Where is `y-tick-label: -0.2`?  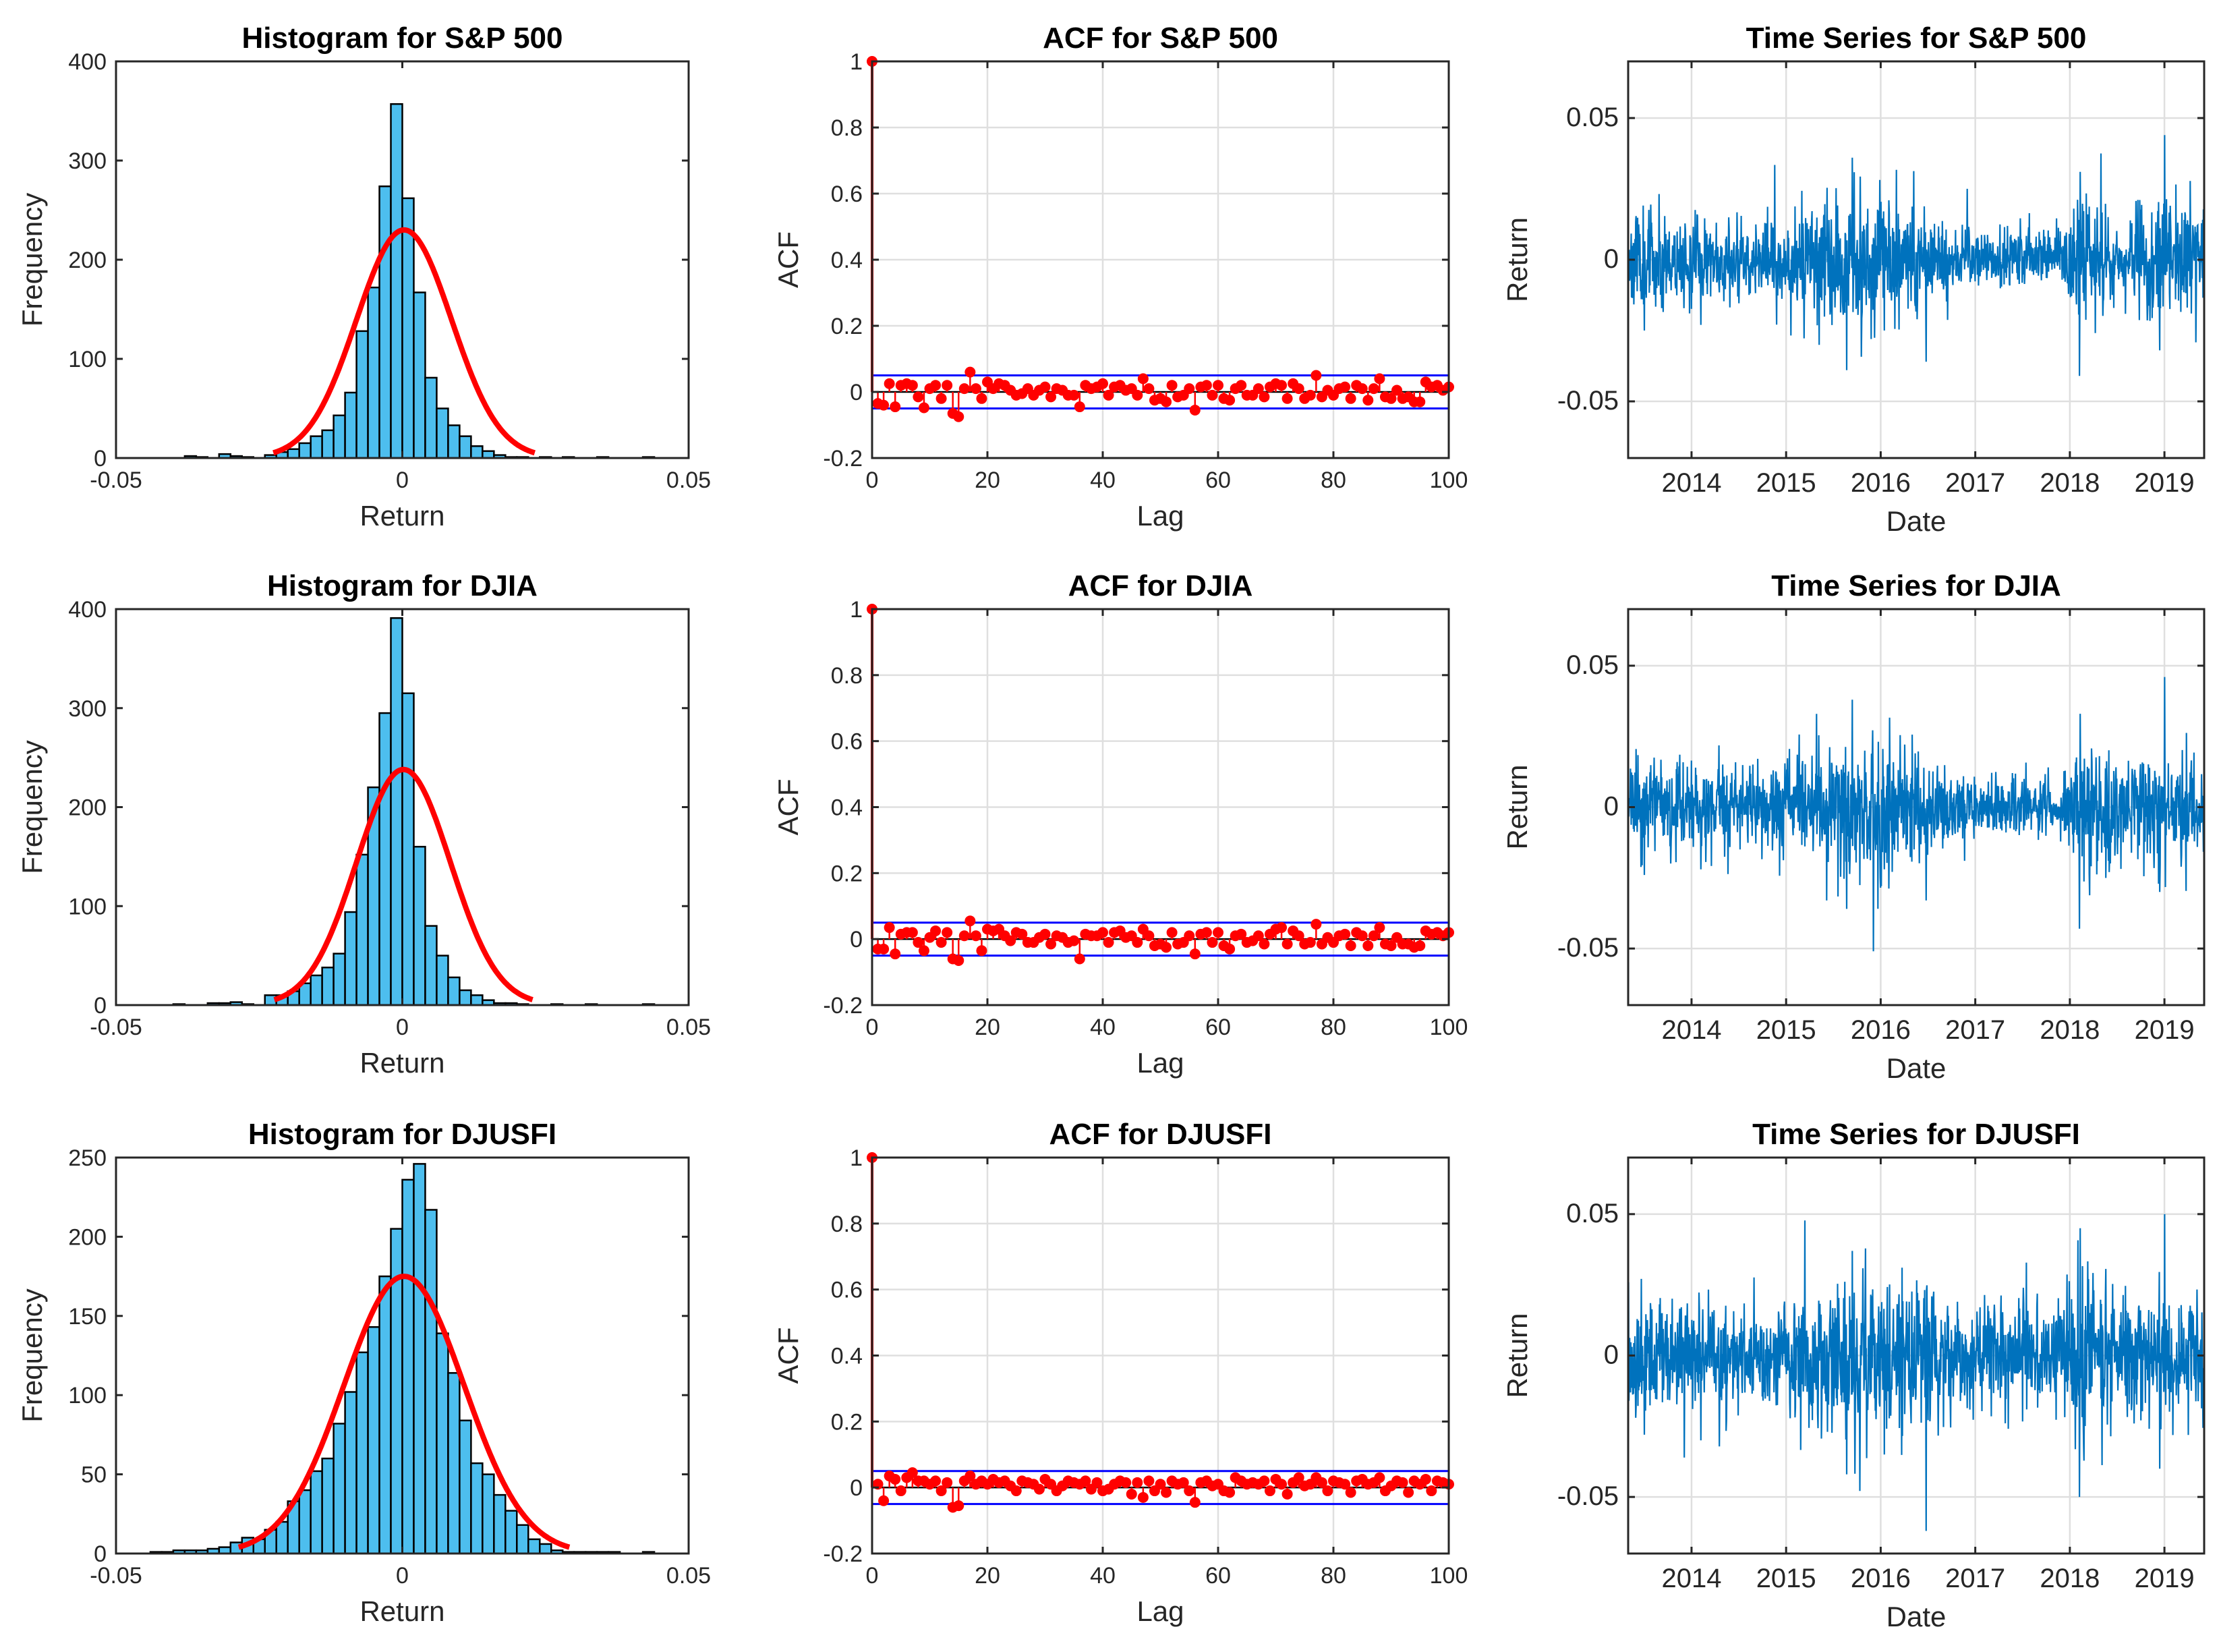
y-tick-label: -0.2 is located at coordinates (843, 459).